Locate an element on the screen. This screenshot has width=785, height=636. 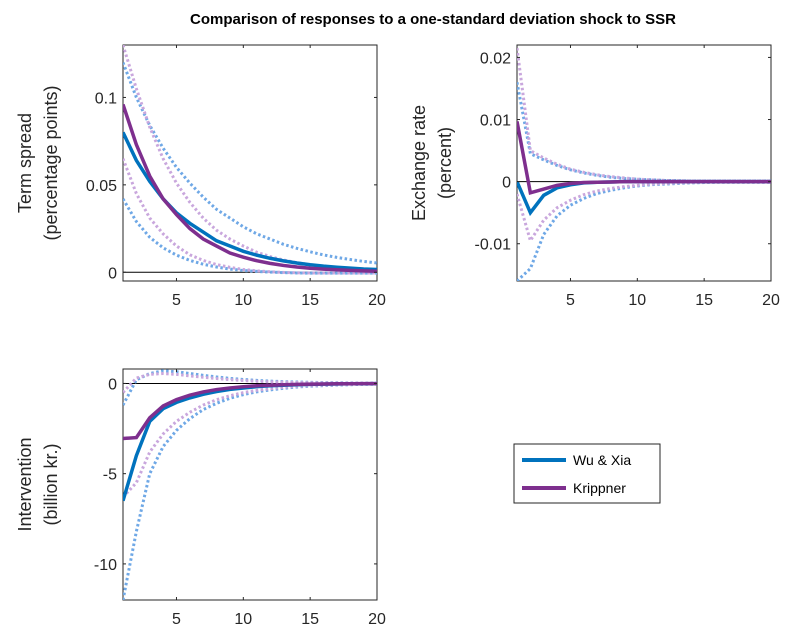
y-axis-label: Intervention is located at coordinates (25, 484).